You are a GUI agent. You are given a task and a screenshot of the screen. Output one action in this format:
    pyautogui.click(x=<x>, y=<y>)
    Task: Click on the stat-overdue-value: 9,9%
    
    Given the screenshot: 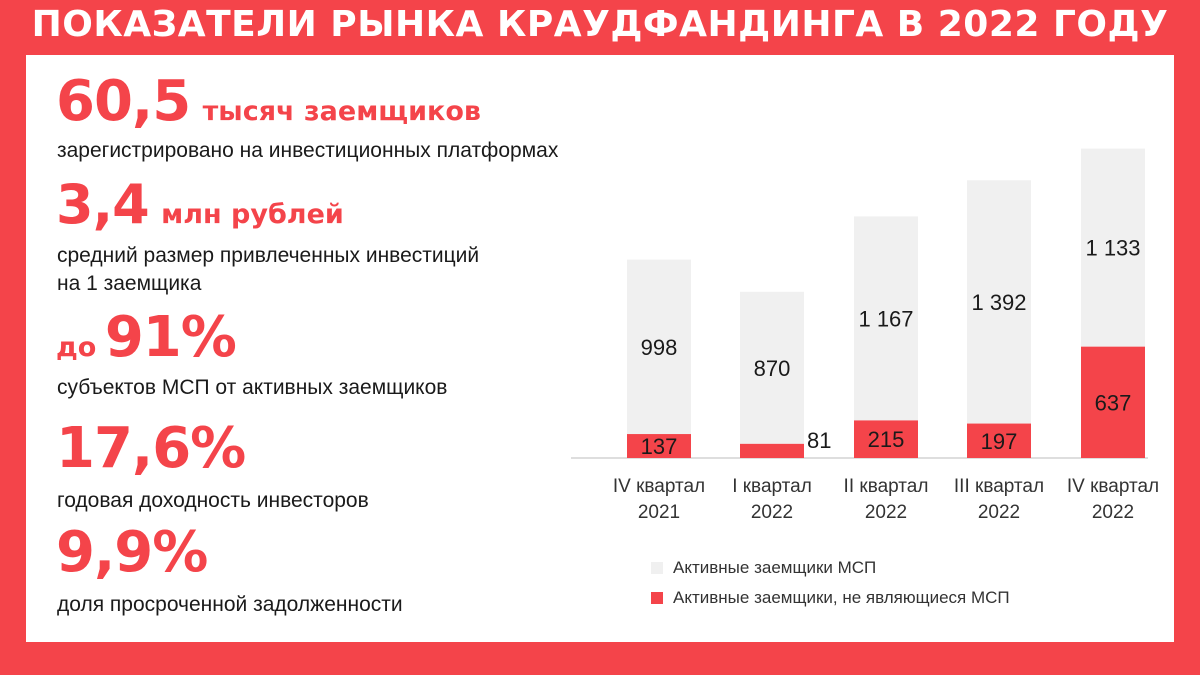 What is the action you would take?
    pyautogui.click(x=132, y=552)
    